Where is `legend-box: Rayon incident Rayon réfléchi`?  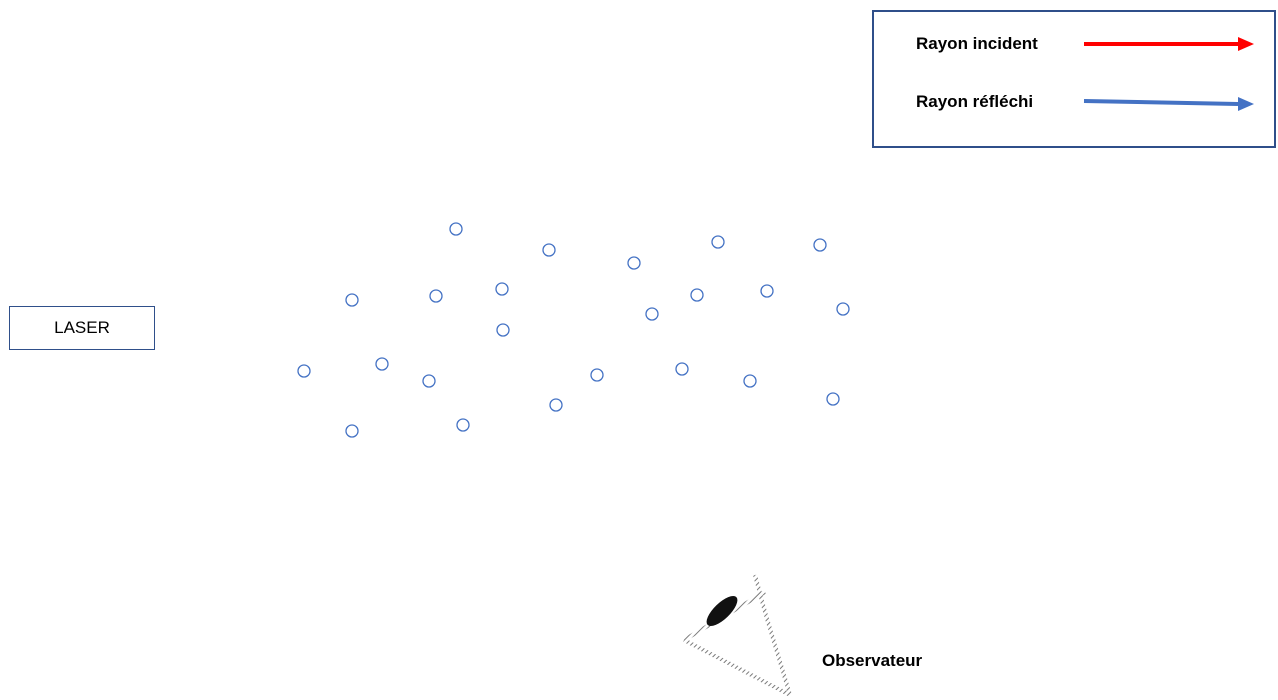 legend-box: Rayon incident Rayon réfléchi is located at coordinates (1074, 79).